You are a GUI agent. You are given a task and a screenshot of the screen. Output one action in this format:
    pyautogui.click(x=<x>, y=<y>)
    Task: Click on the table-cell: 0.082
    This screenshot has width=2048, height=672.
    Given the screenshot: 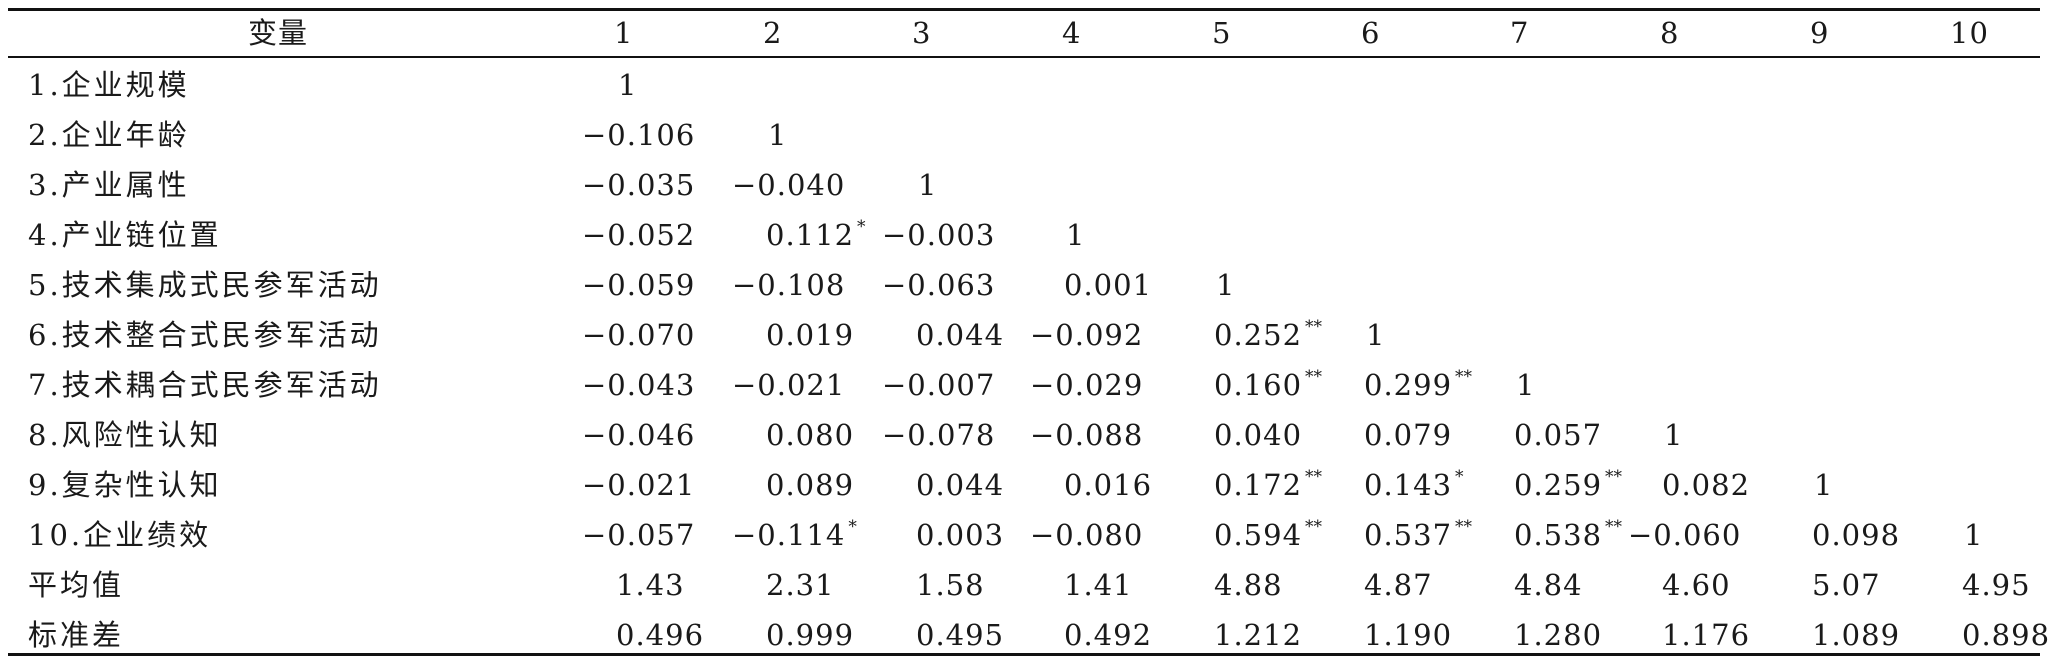 What is the action you would take?
    pyautogui.click(x=1706, y=485)
    